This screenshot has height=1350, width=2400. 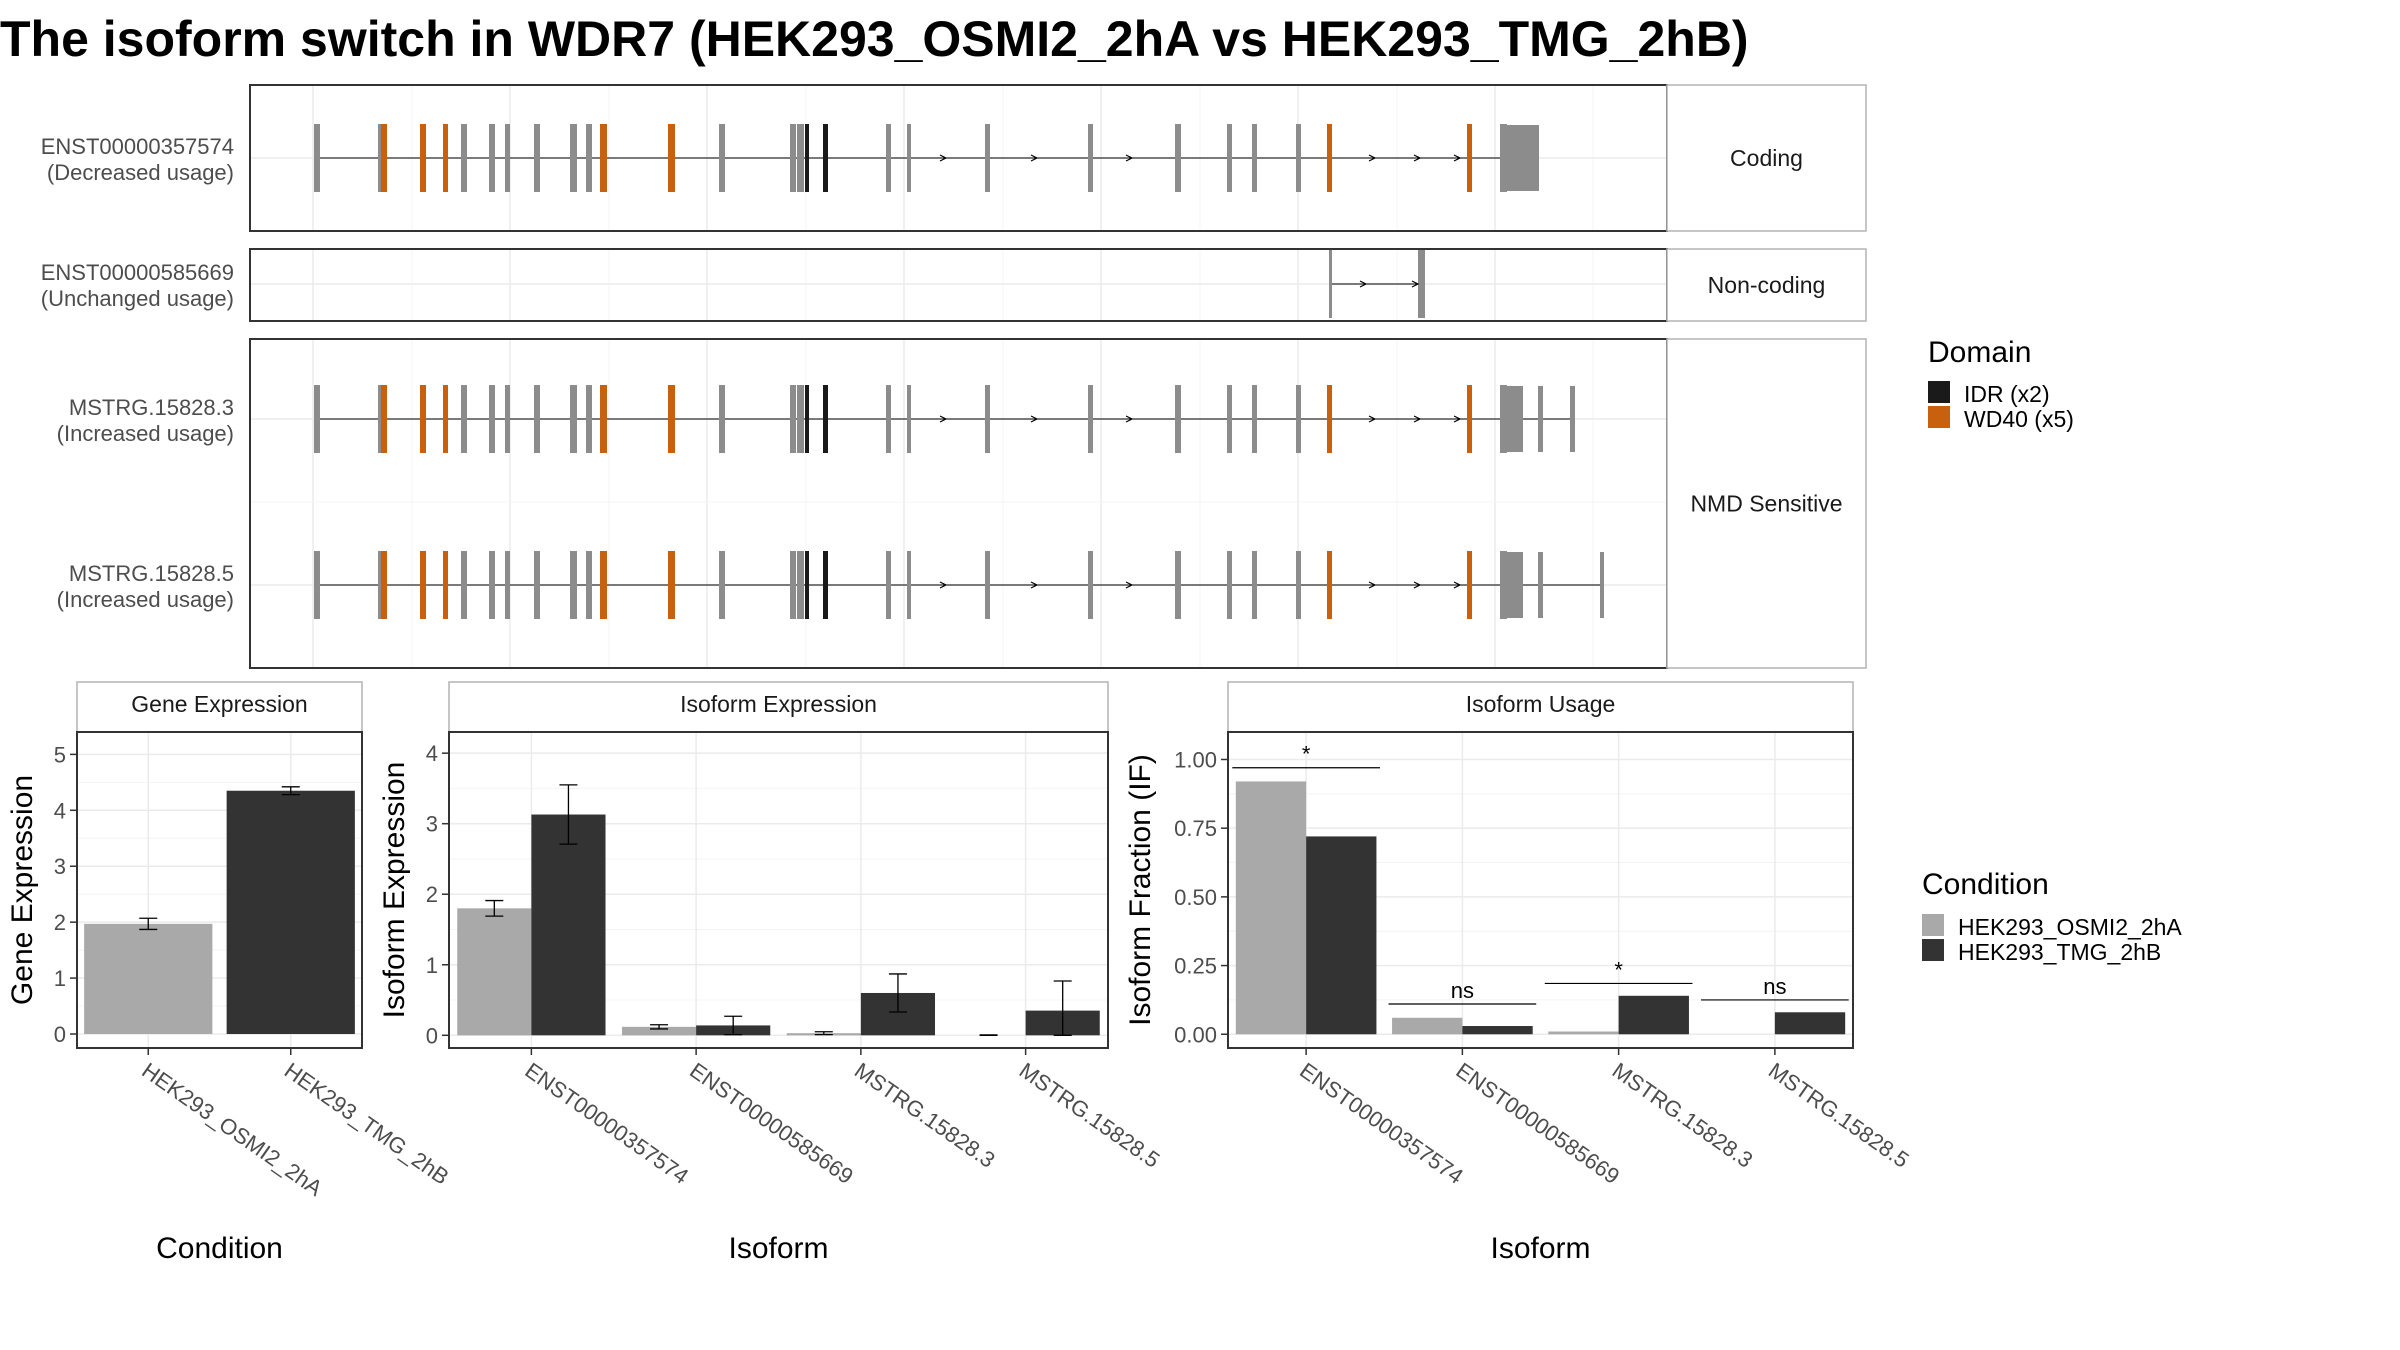 What do you see at coordinates (1540, 1248) in the screenshot?
I see `x-axis-title: Isoform` at bounding box center [1540, 1248].